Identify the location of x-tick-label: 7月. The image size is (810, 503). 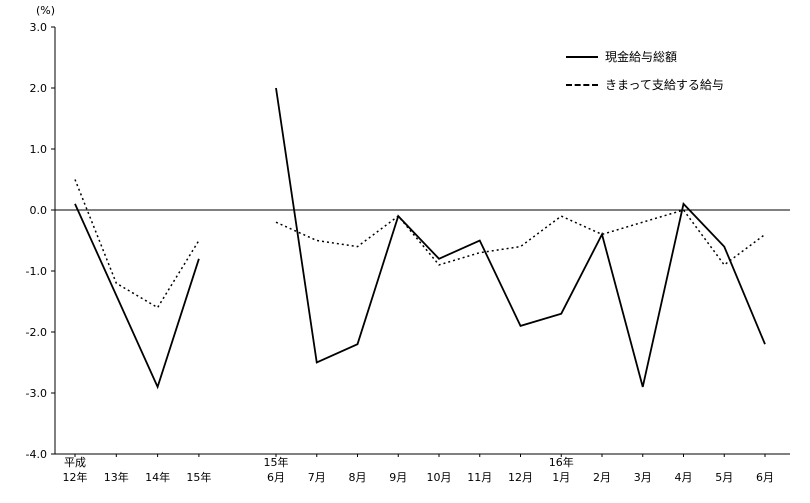
(317, 477).